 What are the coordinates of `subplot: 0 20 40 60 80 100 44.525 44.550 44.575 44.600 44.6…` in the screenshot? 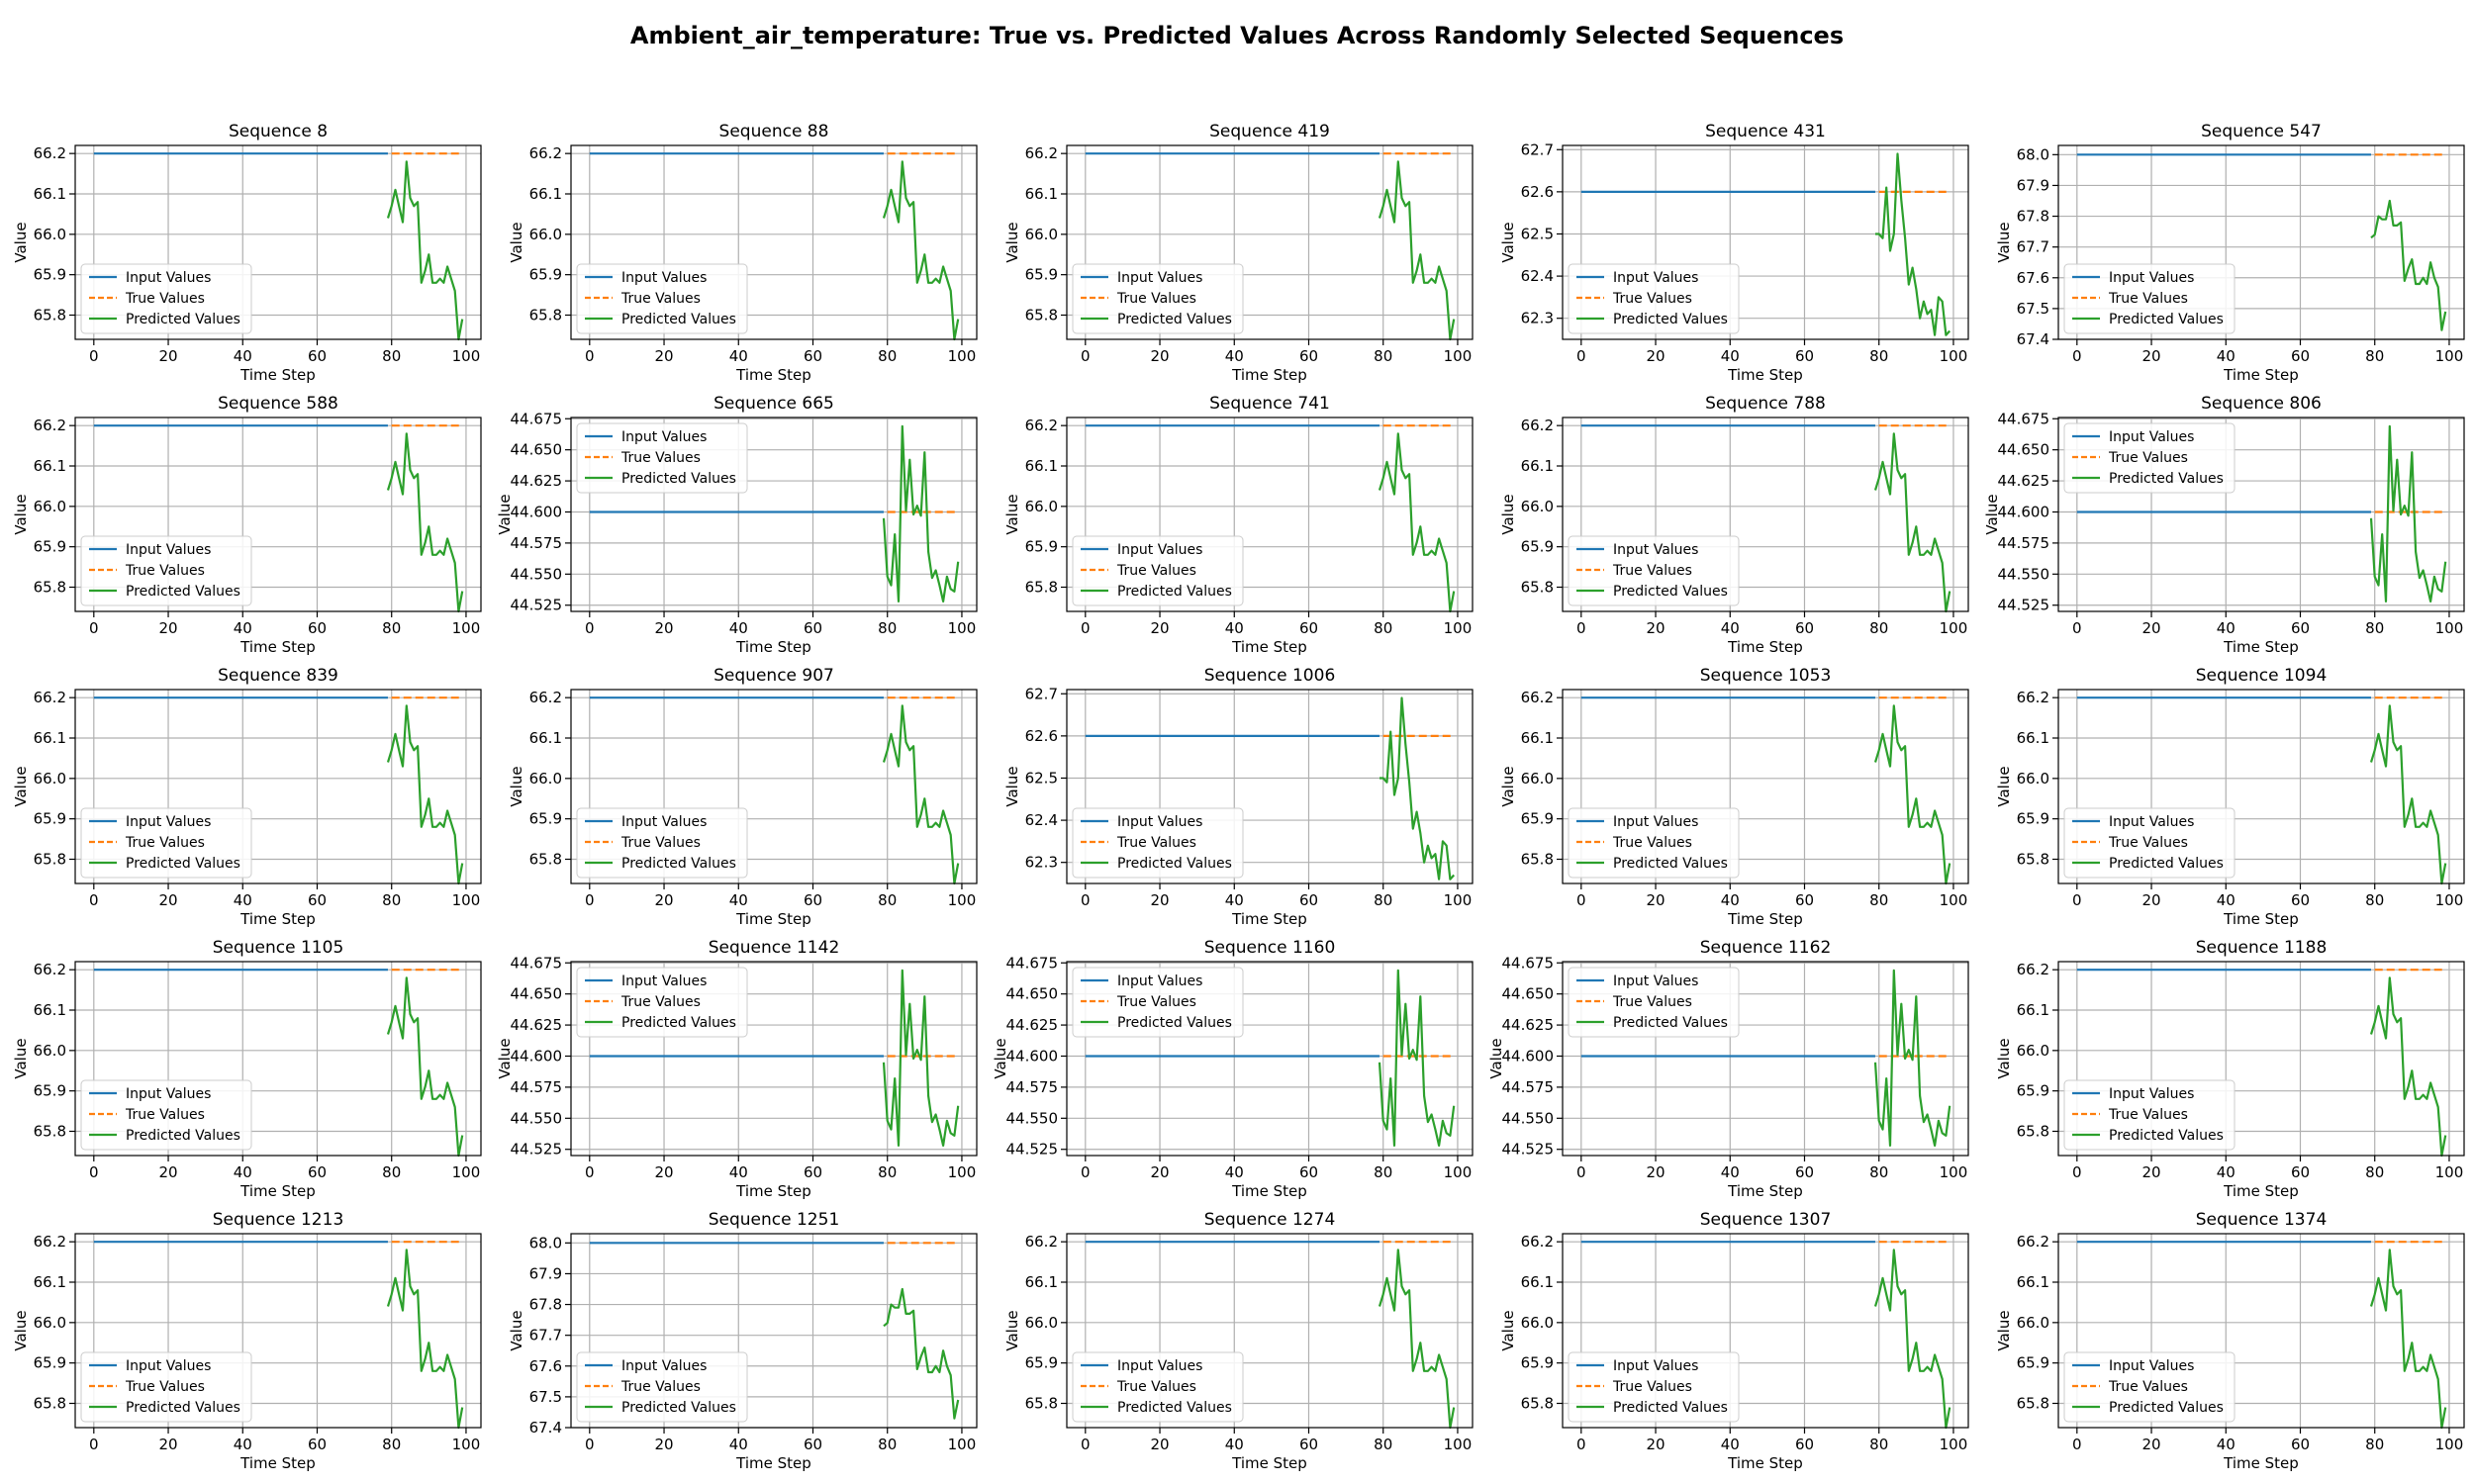 It's located at (737, 1069).